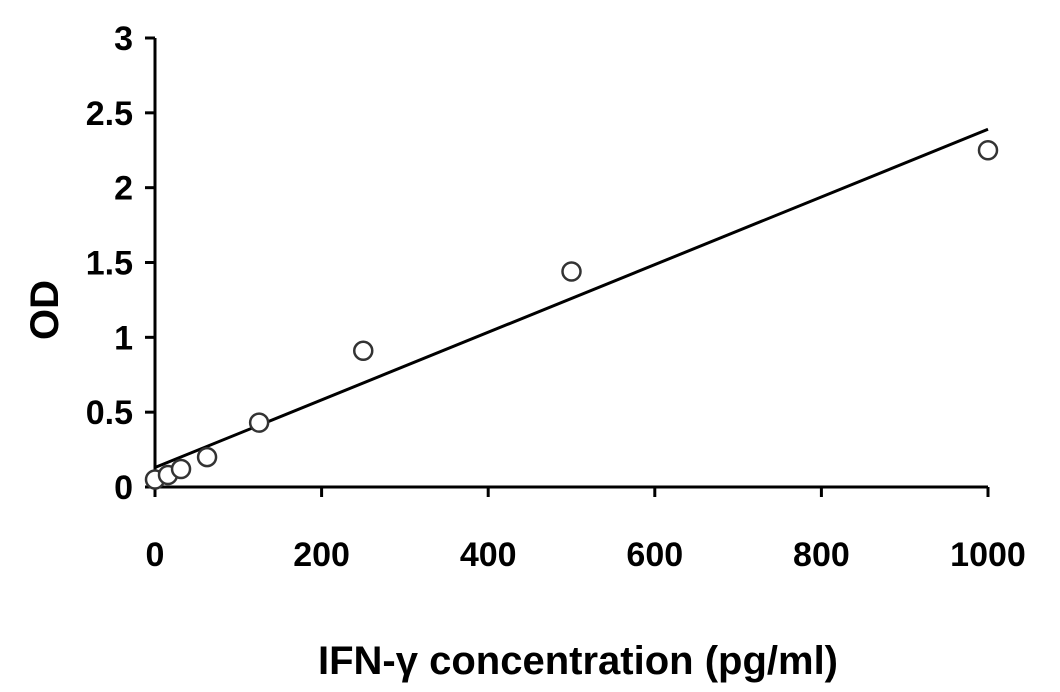 This screenshot has width=1060, height=692. I want to click on y-tick-label: 2, so click(123, 189).